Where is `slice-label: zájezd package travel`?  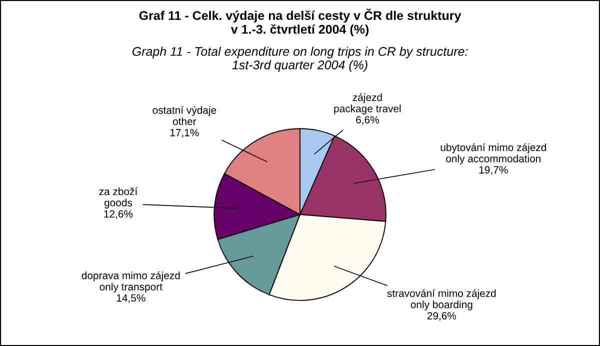
slice-label: zájezd package travel is located at coordinates (367, 103).